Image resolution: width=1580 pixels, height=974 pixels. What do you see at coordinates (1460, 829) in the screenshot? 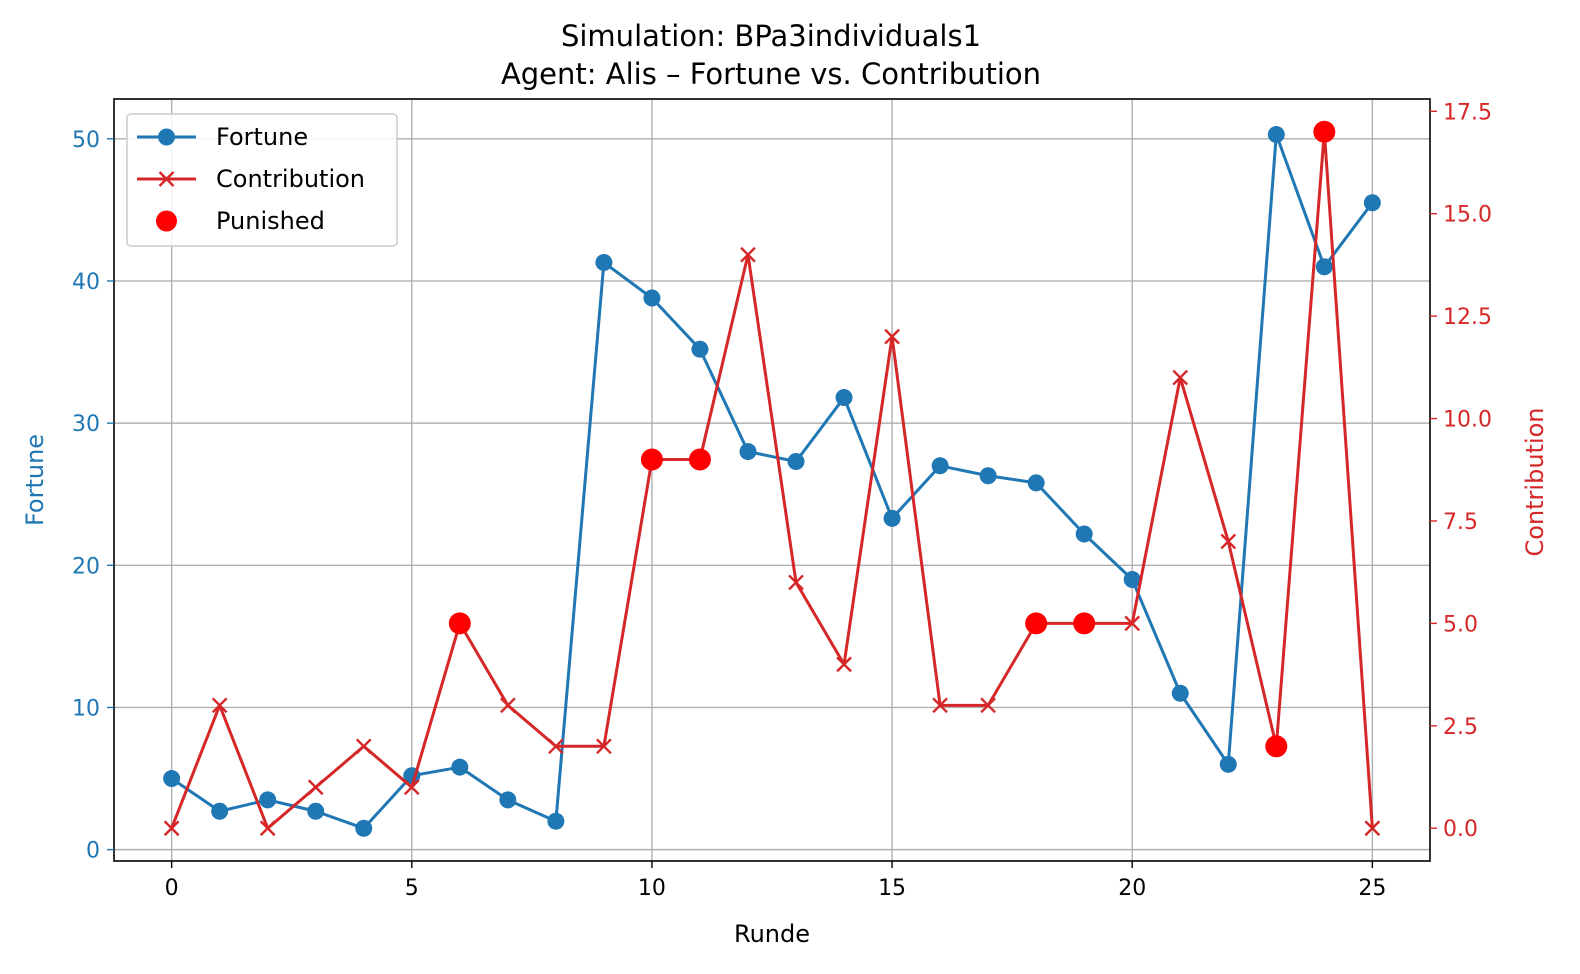
I see `y-right-tick-label: 0.0` at bounding box center [1460, 829].